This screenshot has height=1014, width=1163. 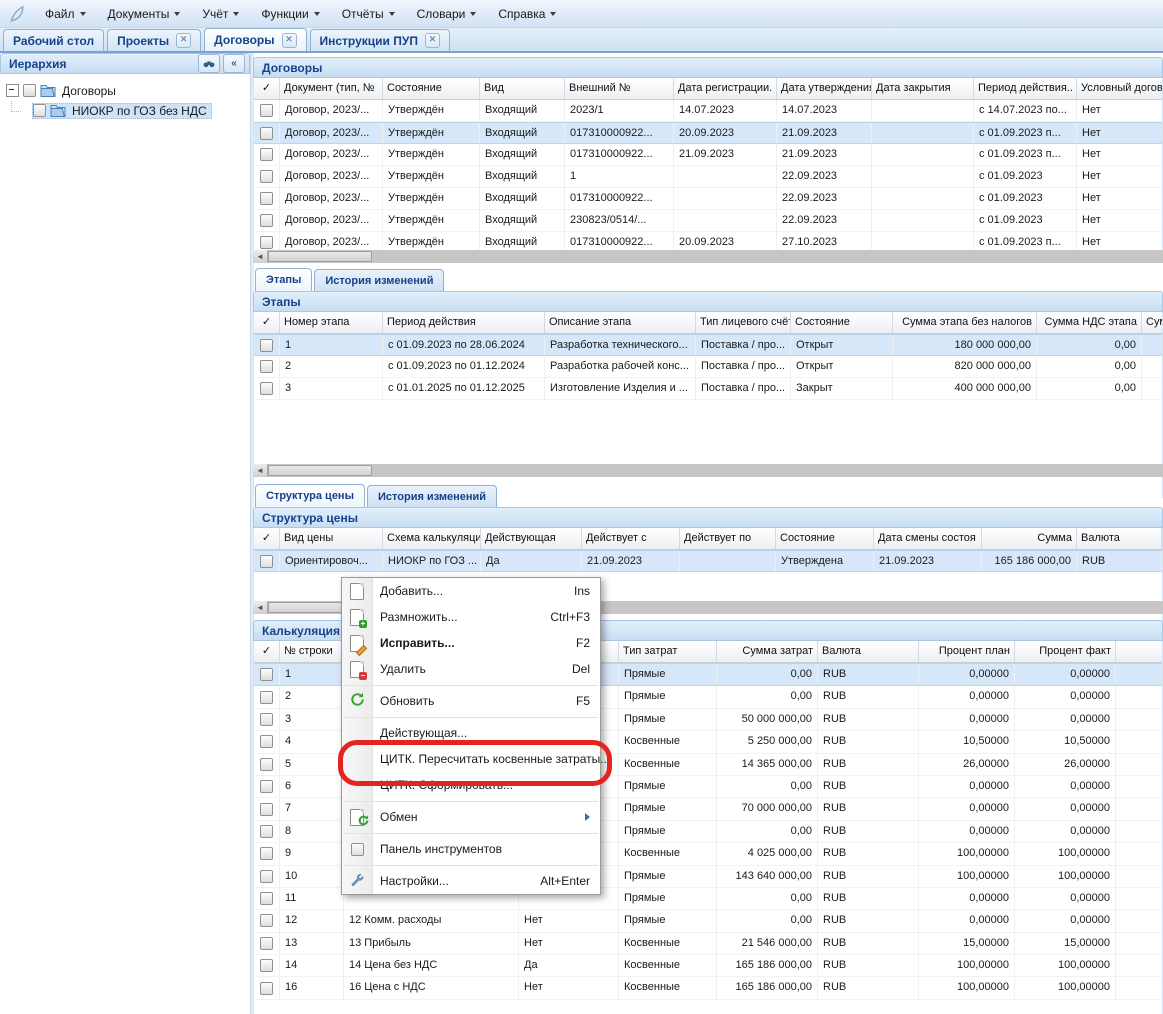 I want to click on column-header: Процент план, so click(x=967, y=651).